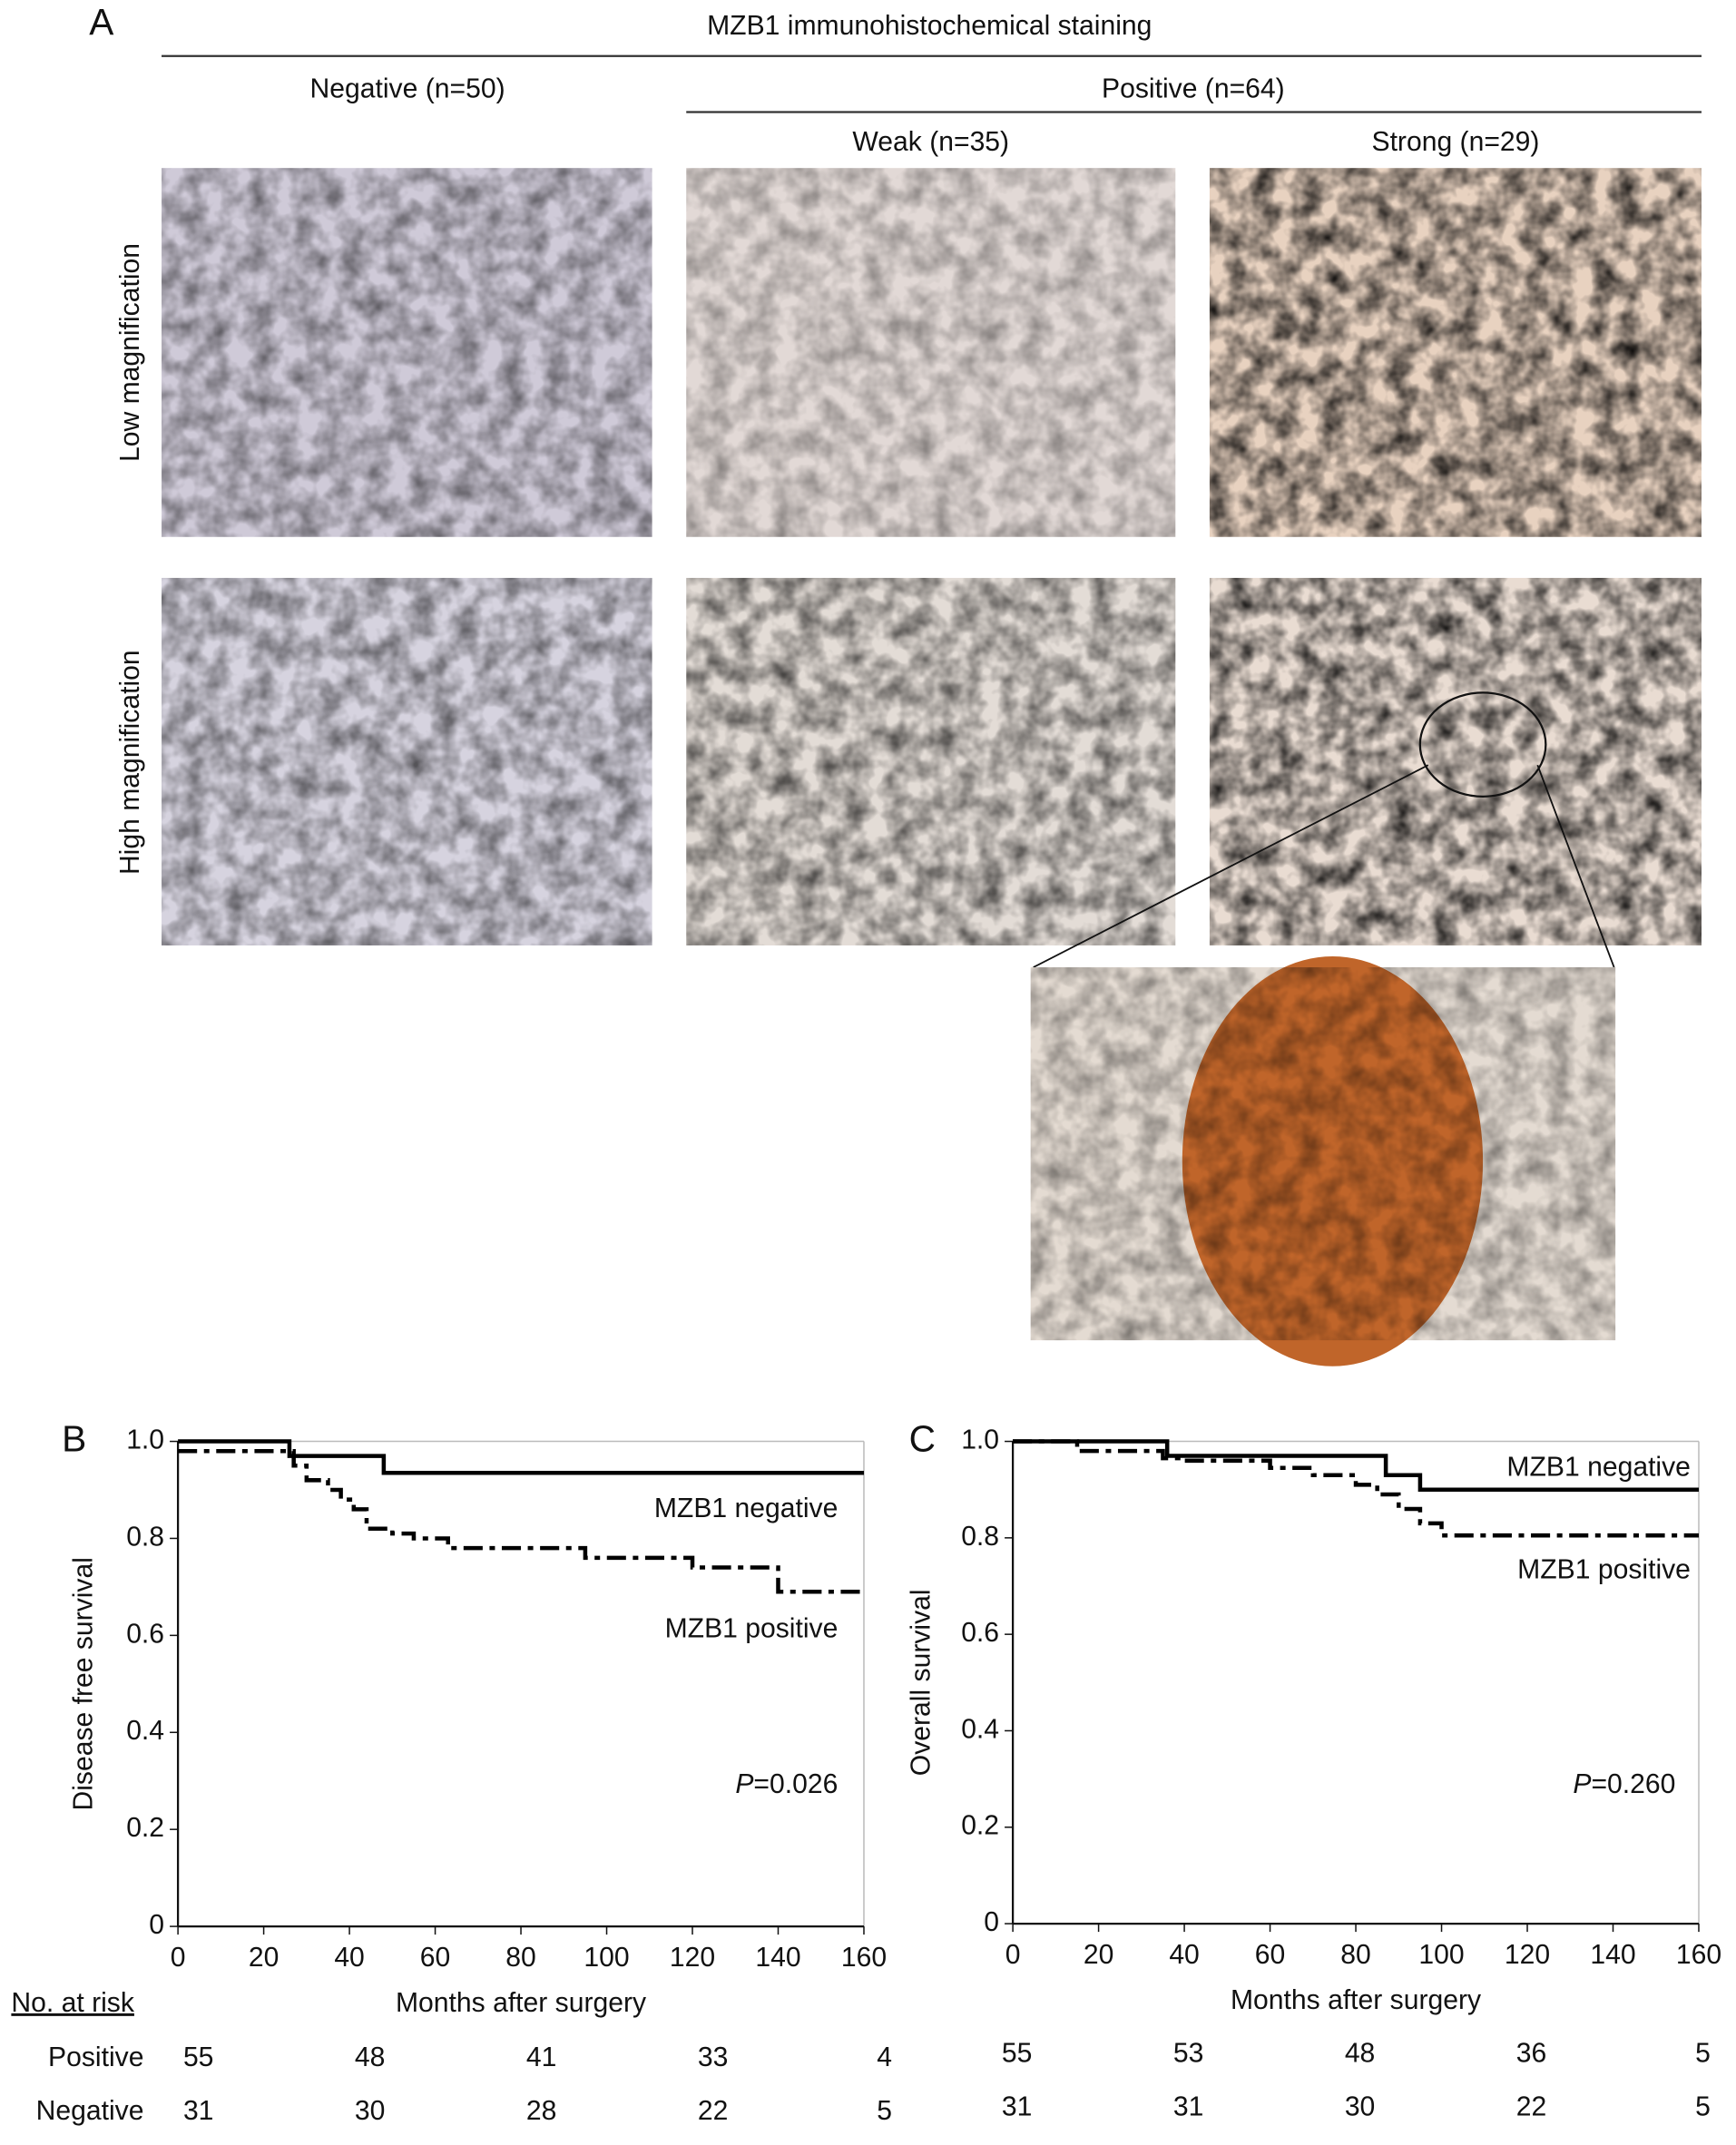  What do you see at coordinates (1531, 2054) in the screenshot?
I see `risk-count: 36` at bounding box center [1531, 2054].